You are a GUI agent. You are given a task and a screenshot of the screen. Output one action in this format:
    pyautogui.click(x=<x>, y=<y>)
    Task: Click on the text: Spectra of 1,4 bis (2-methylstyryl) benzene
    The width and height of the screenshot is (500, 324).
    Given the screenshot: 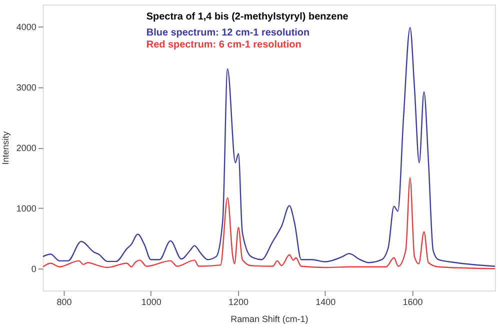 What is the action you would take?
    pyautogui.click(x=247, y=17)
    